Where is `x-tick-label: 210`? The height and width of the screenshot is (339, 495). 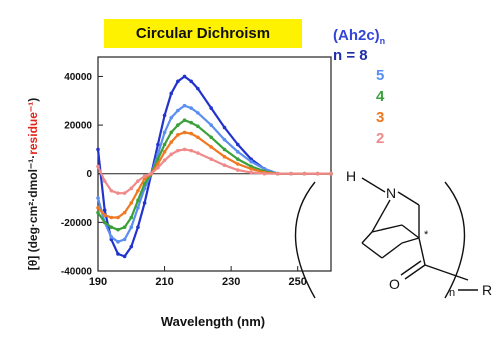
x-tick-label: 210 is located at coordinates (164, 282).